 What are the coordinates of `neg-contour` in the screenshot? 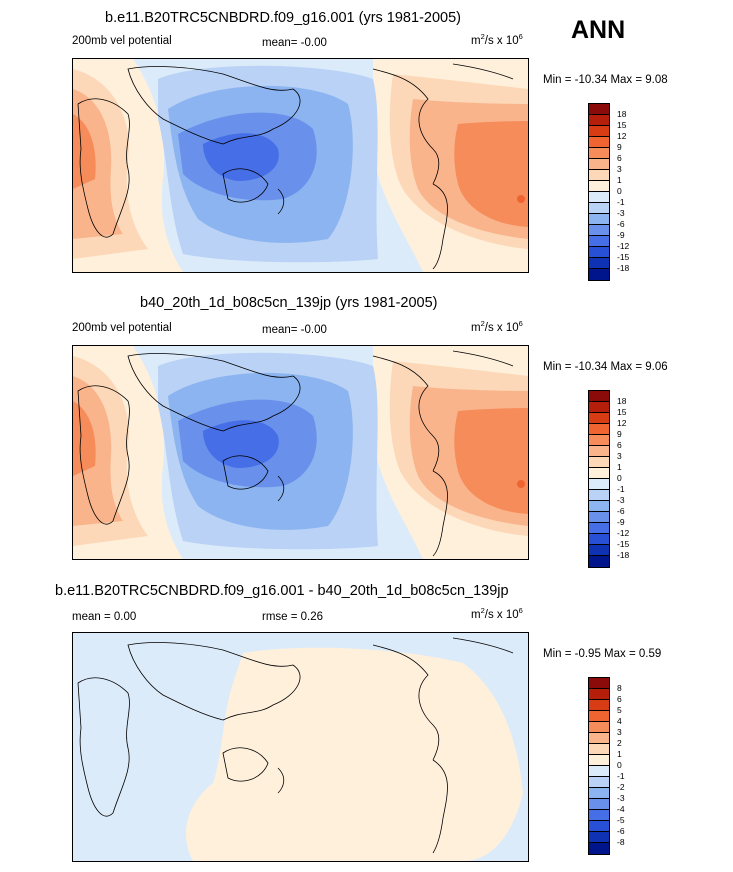 It's located at (241, 157).